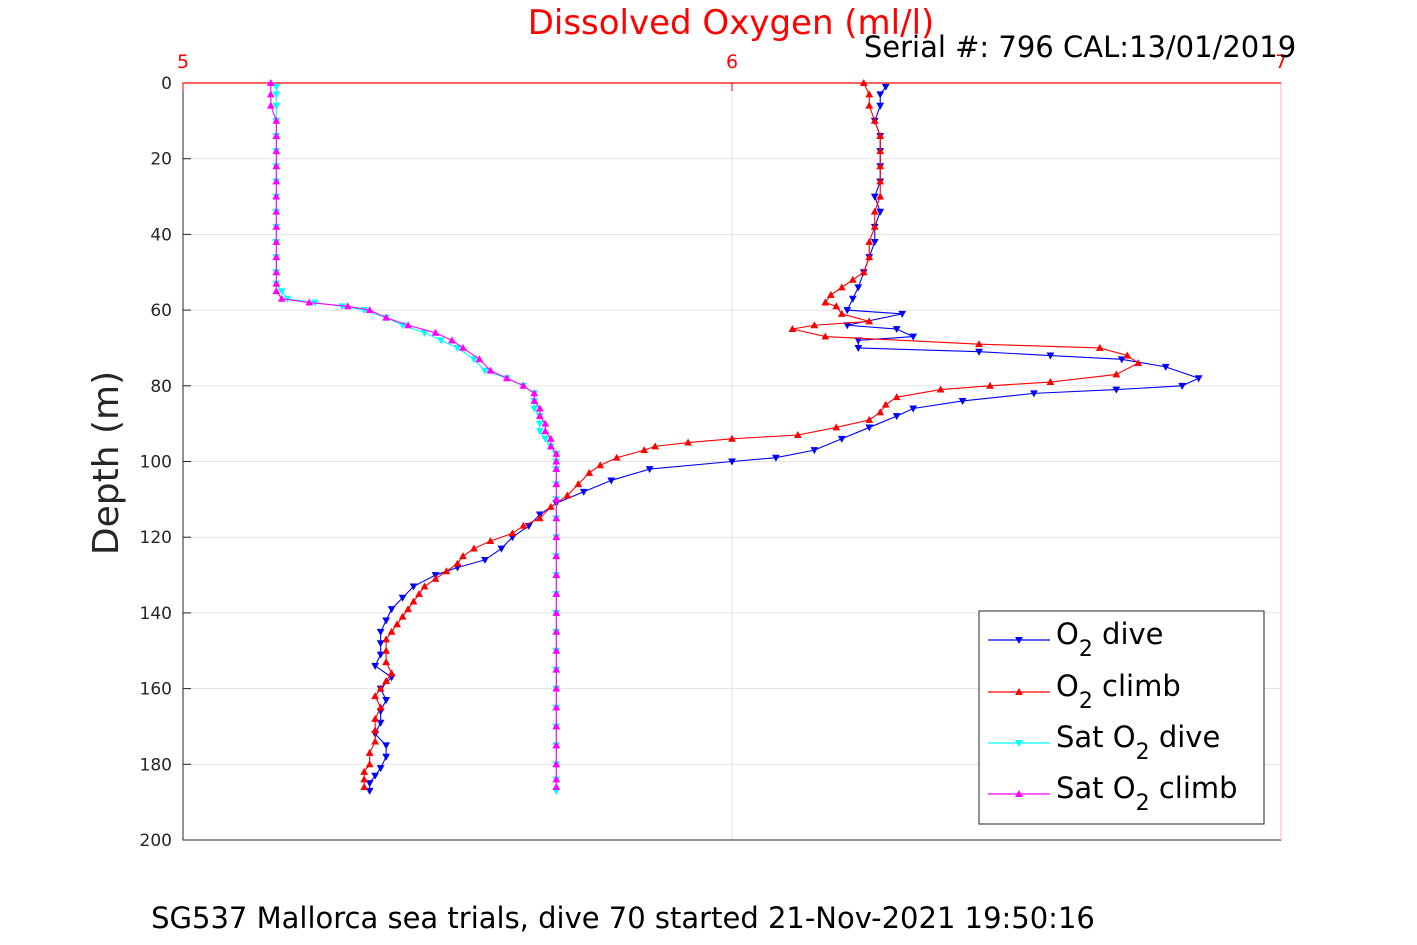 The width and height of the screenshot is (1417, 945). What do you see at coordinates (156, 538) in the screenshot?
I see `y-tick-label: 120` at bounding box center [156, 538].